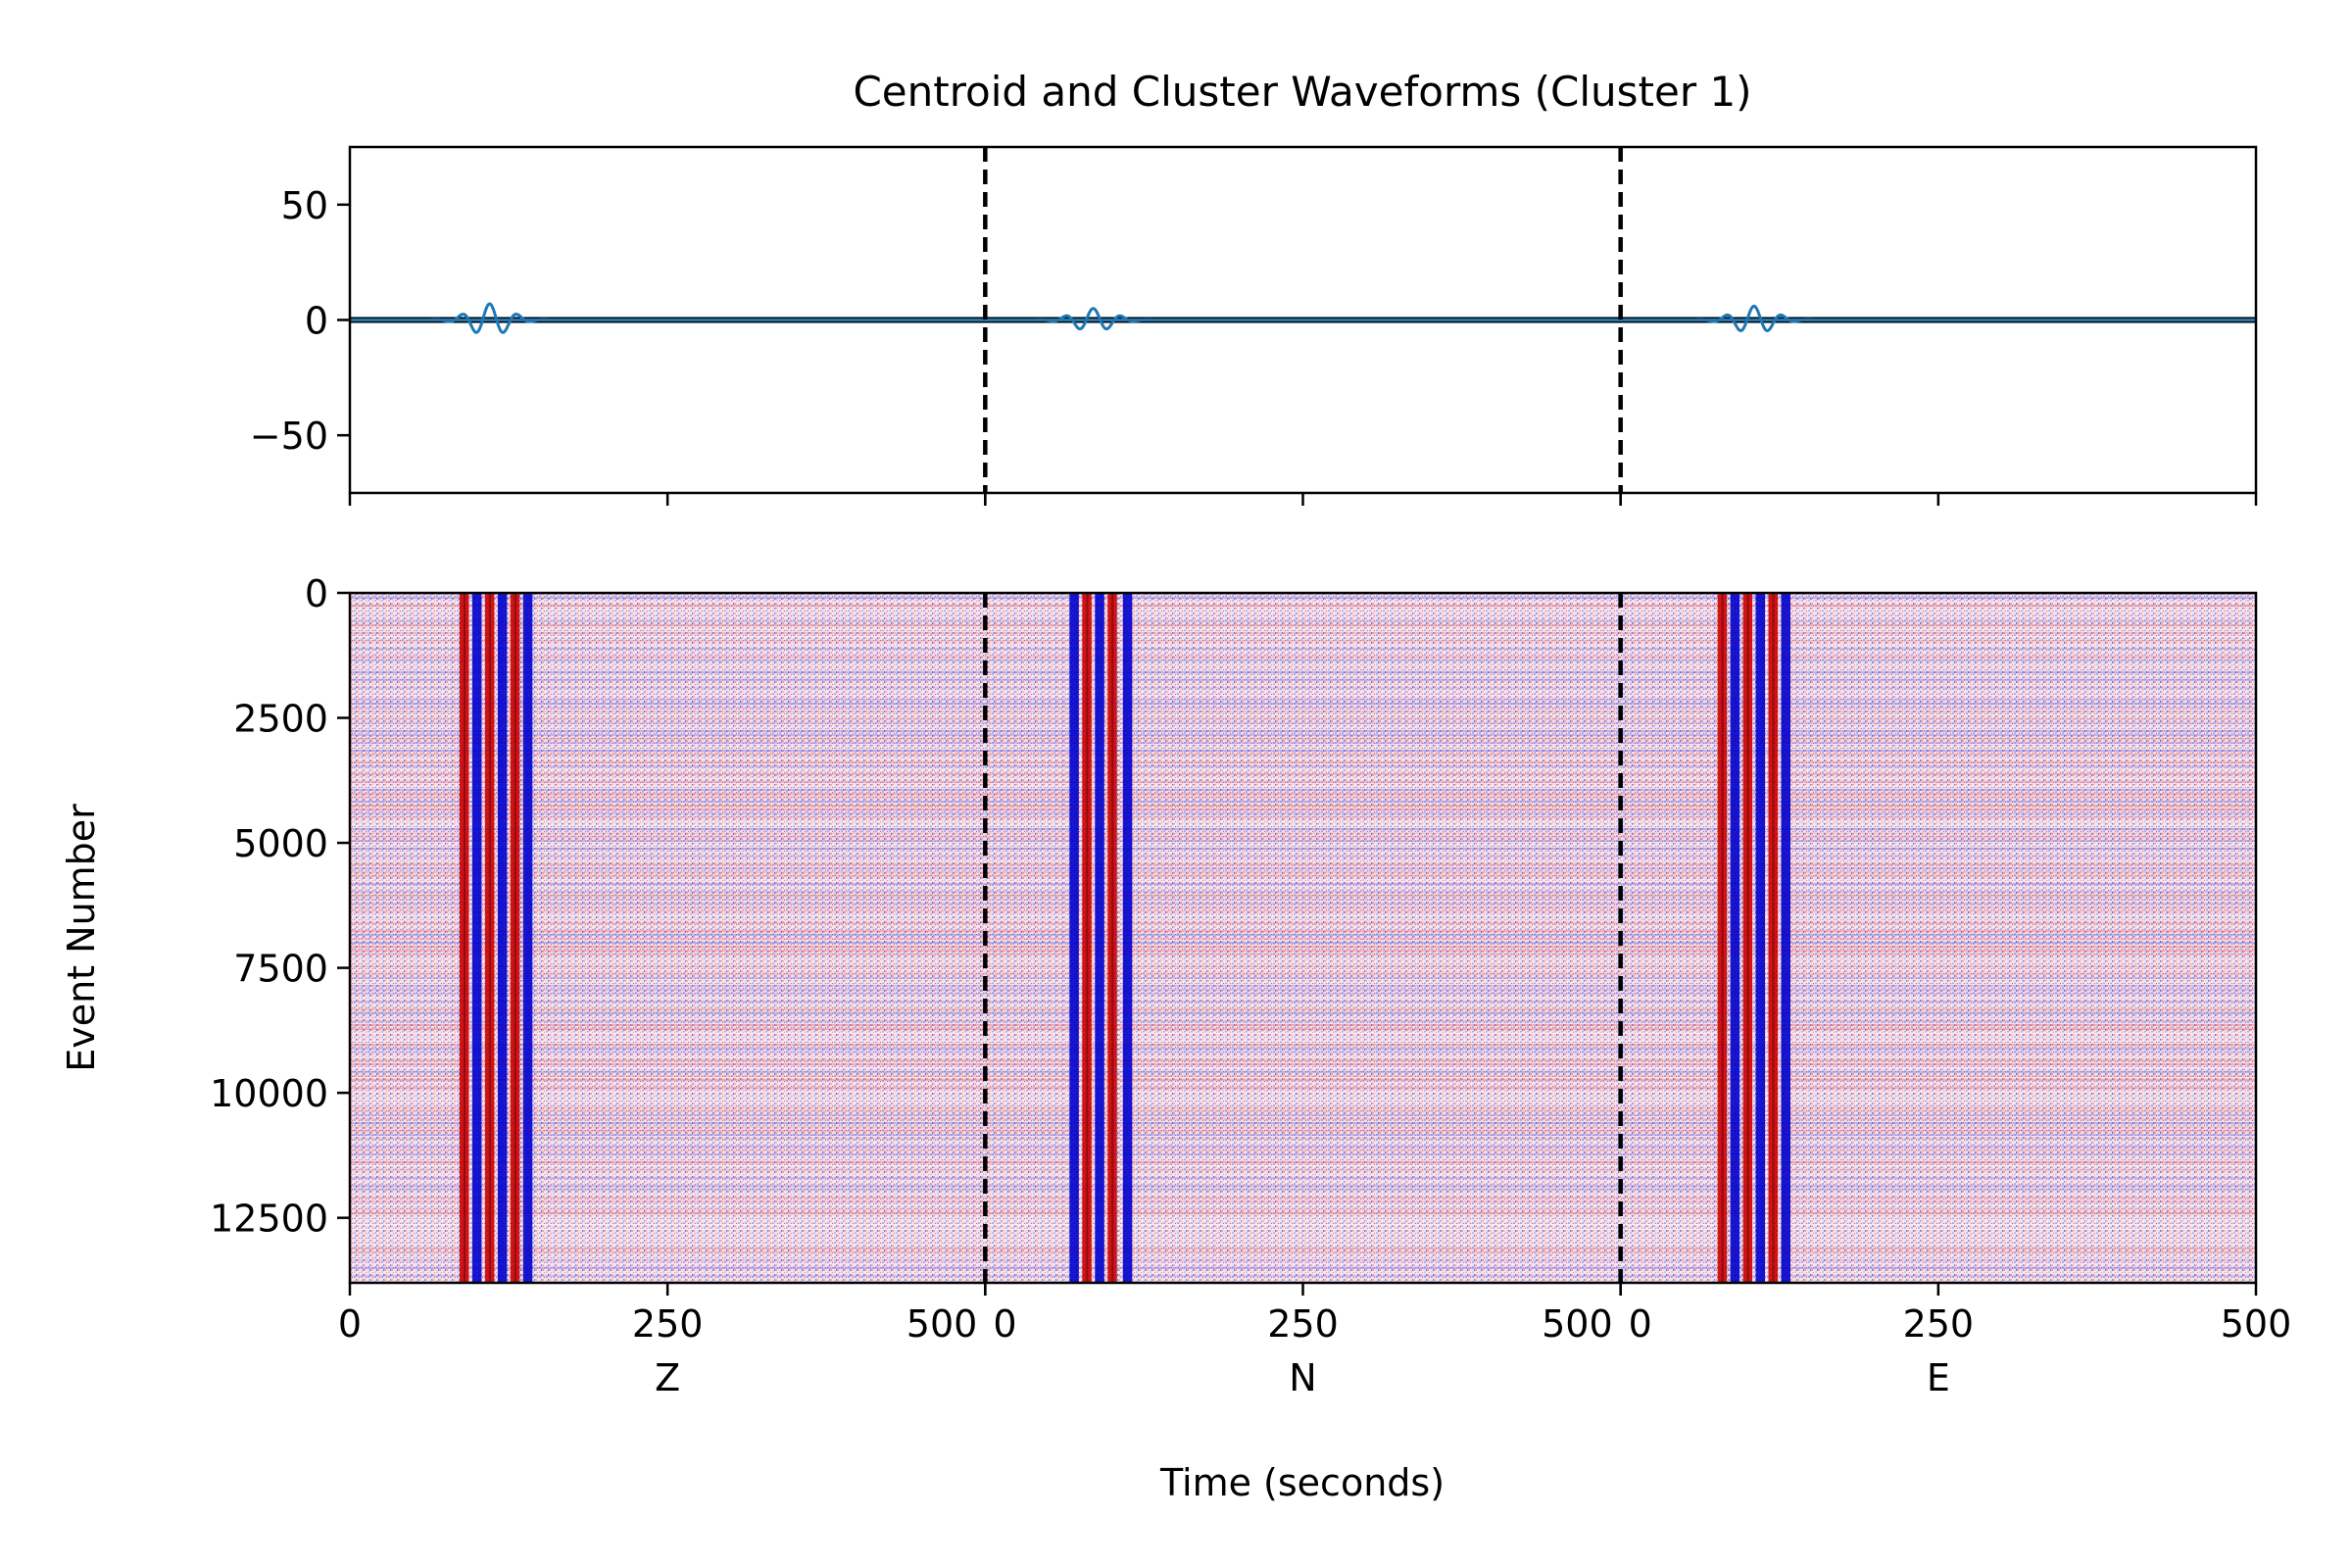 The image size is (2352, 1568). What do you see at coordinates (1087, 938) in the screenshot?
I see `arrival-stripe-N` at bounding box center [1087, 938].